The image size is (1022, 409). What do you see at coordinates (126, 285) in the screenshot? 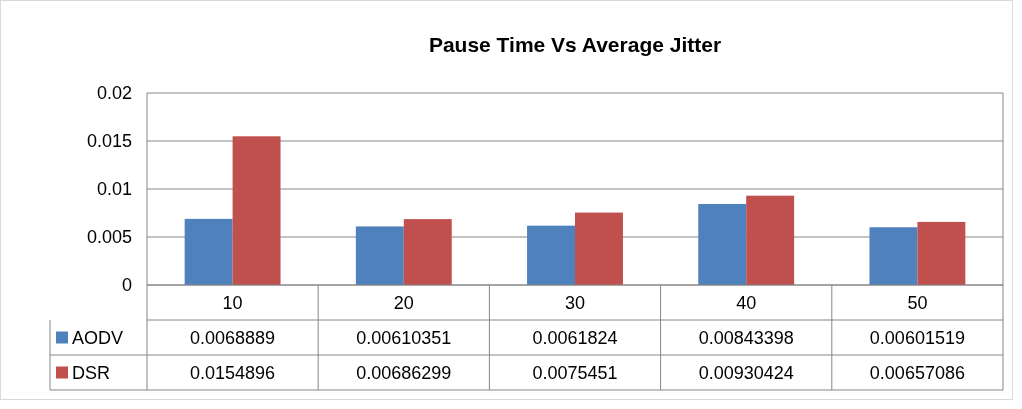
I see `y-tick-label: 0` at bounding box center [126, 285].